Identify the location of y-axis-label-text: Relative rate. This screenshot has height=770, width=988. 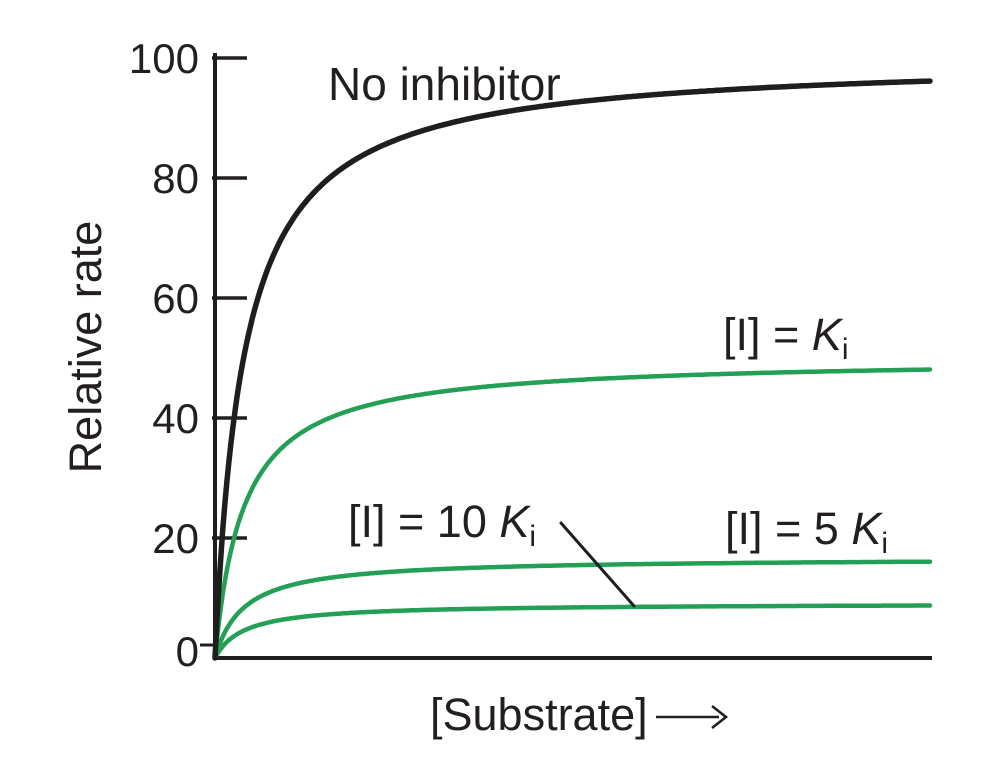
(85, 347).